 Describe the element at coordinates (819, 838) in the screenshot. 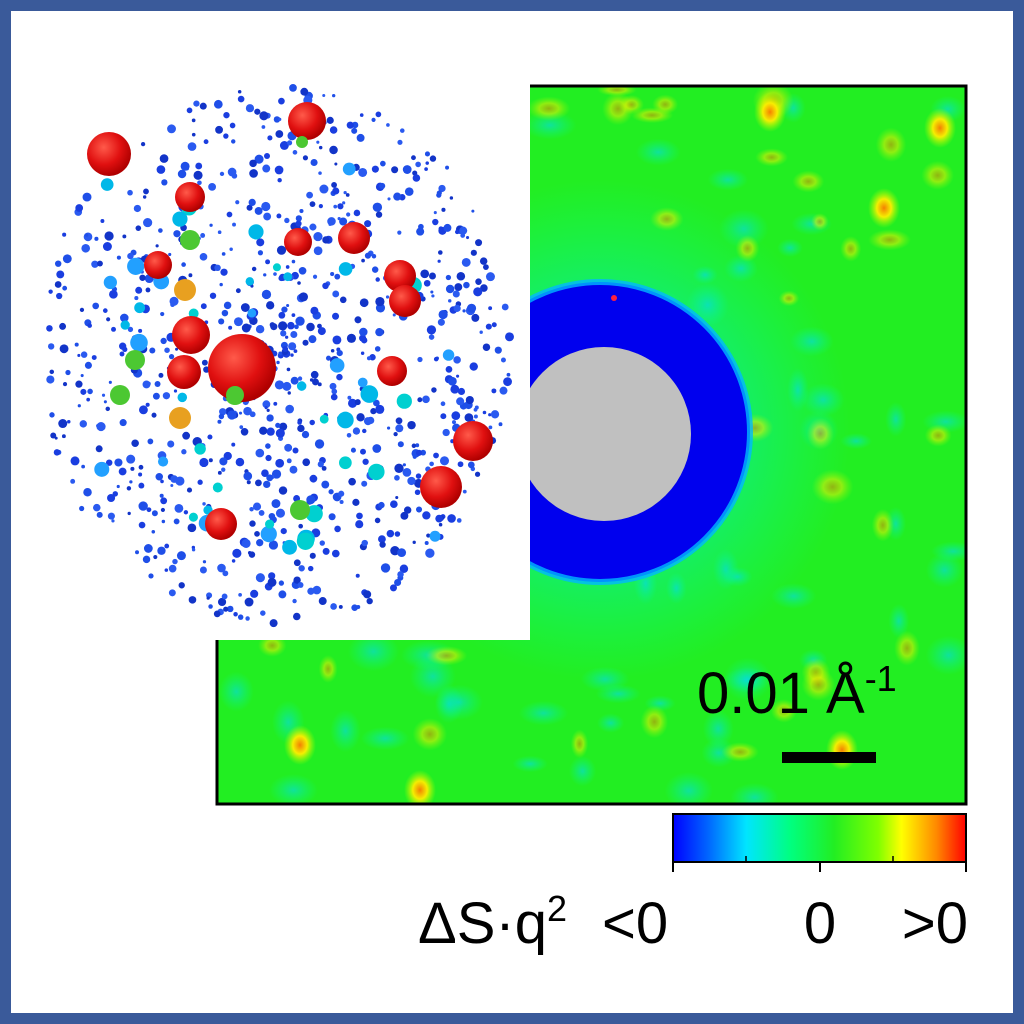

I see `colorbar-gradient` at that location.